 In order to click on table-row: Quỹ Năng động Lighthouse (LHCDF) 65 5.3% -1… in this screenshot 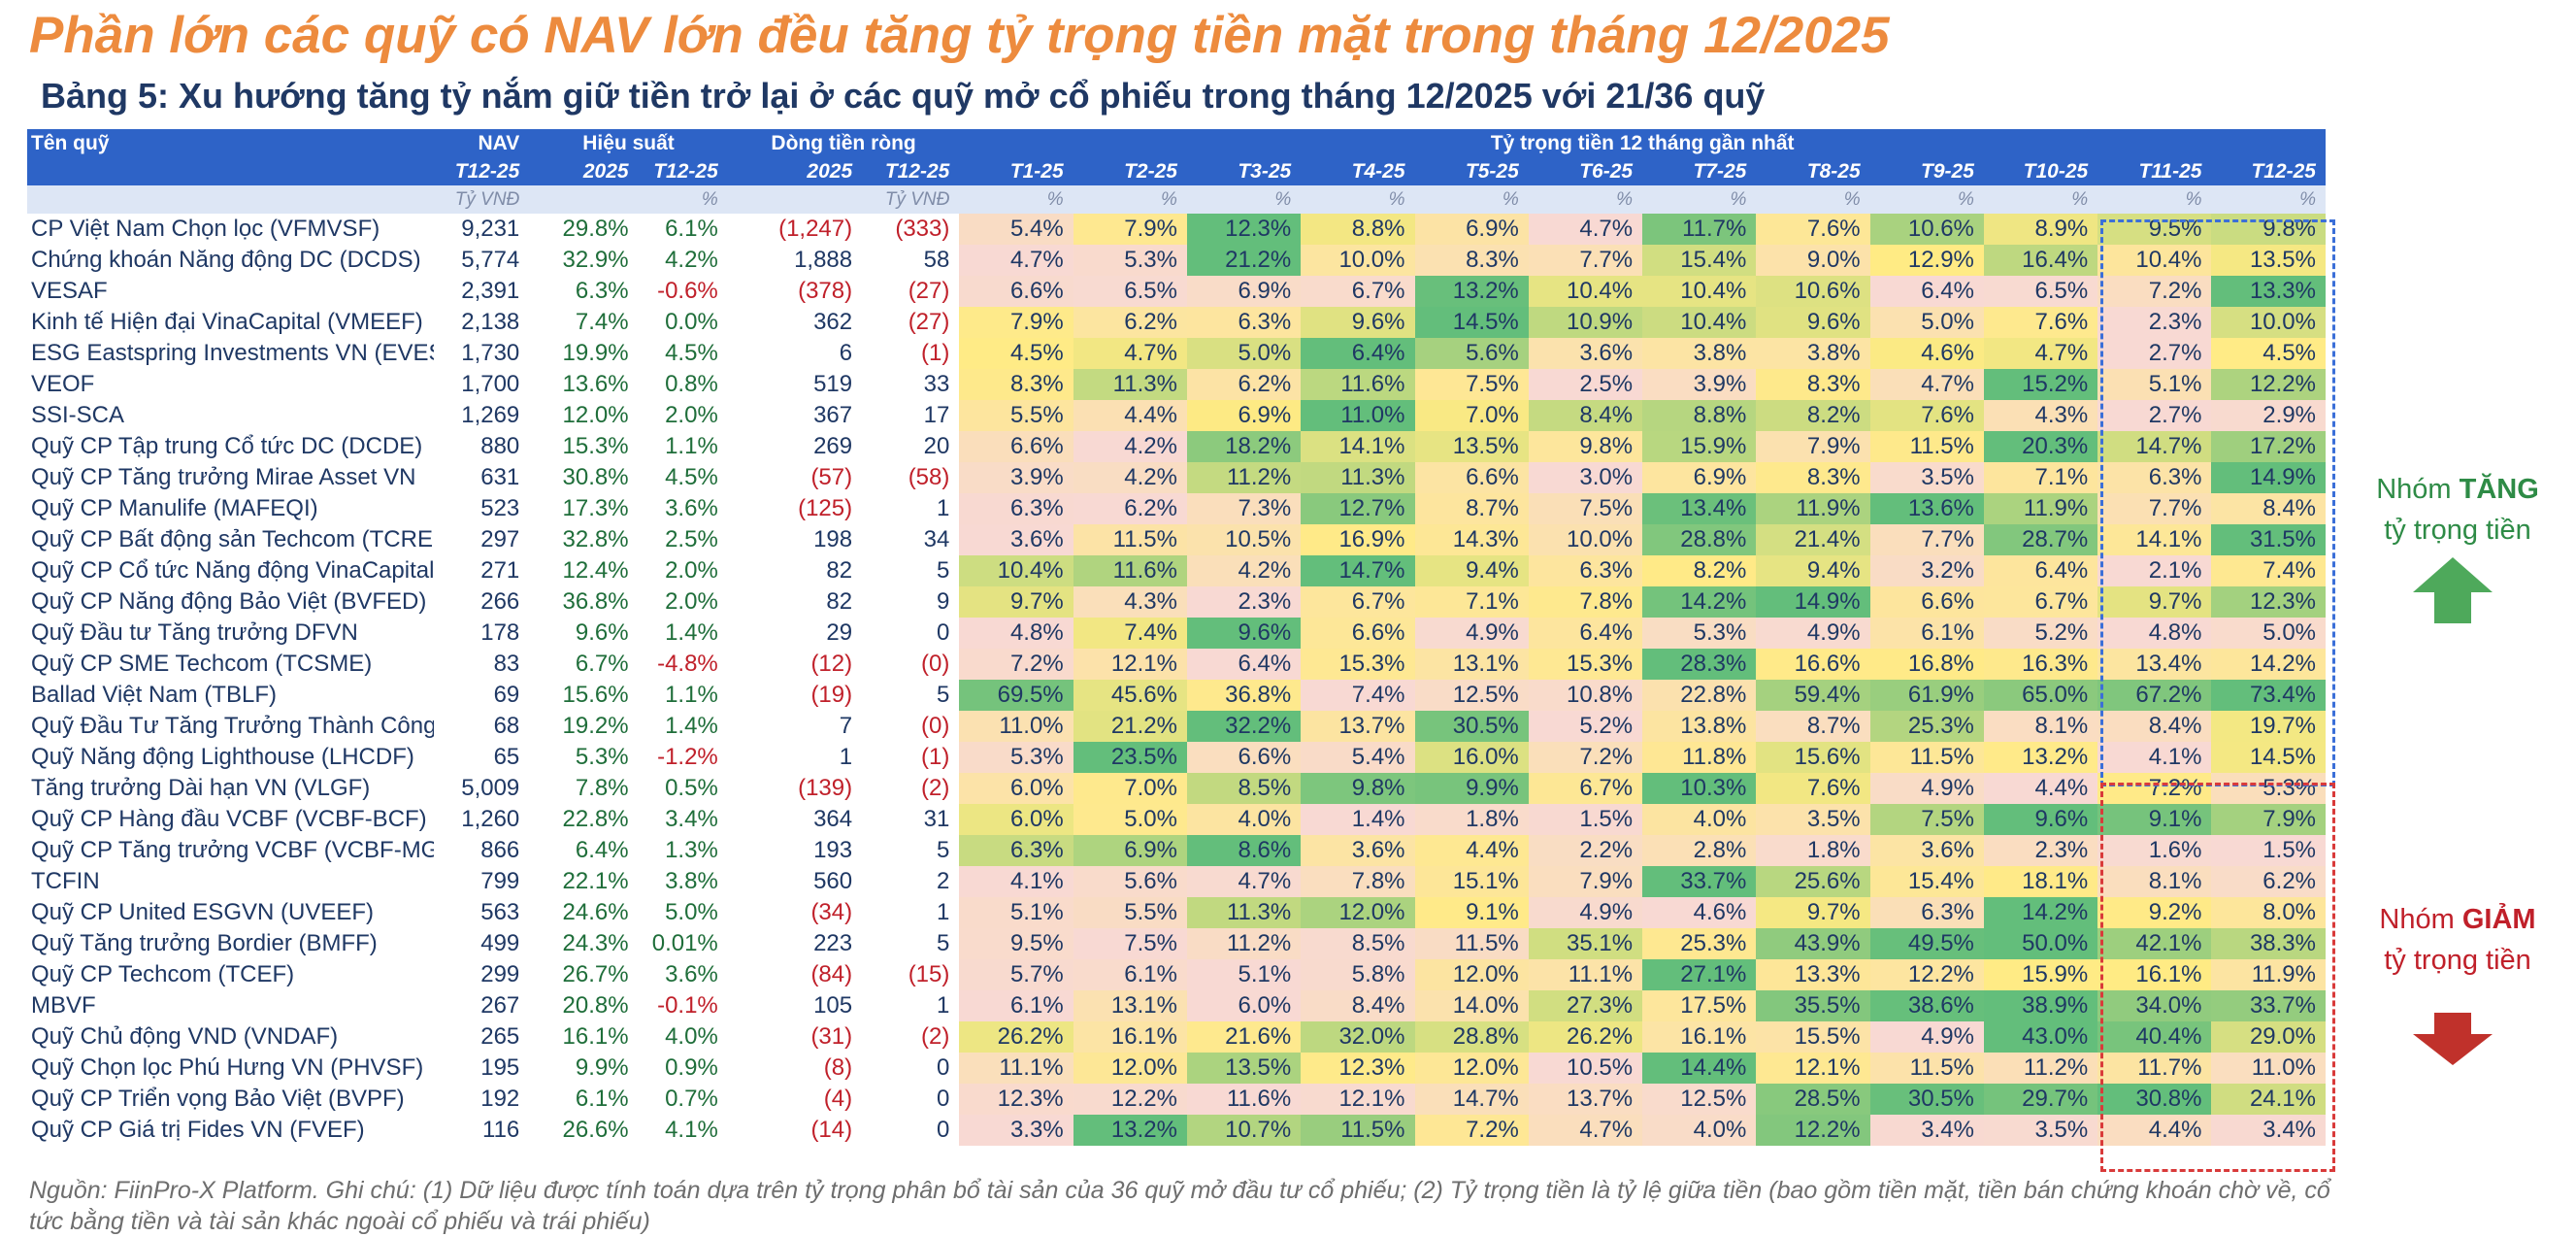, I will do `click(1176, 757)`.